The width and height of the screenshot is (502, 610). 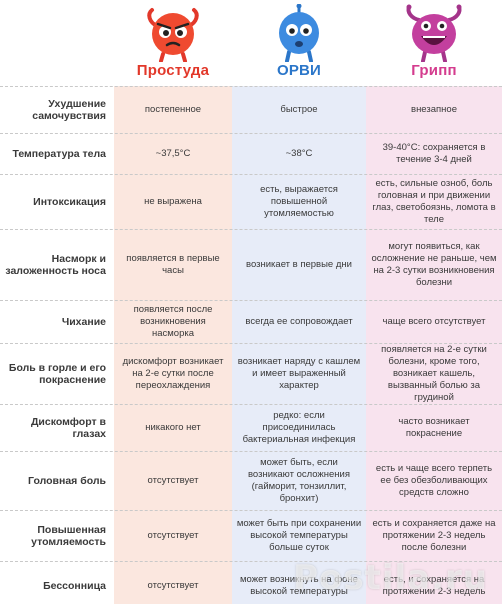 What do you see at coordinates (434, 109) in the screenshot?
I see `flu-cell: внезапное` at bounding box center [434, 109].